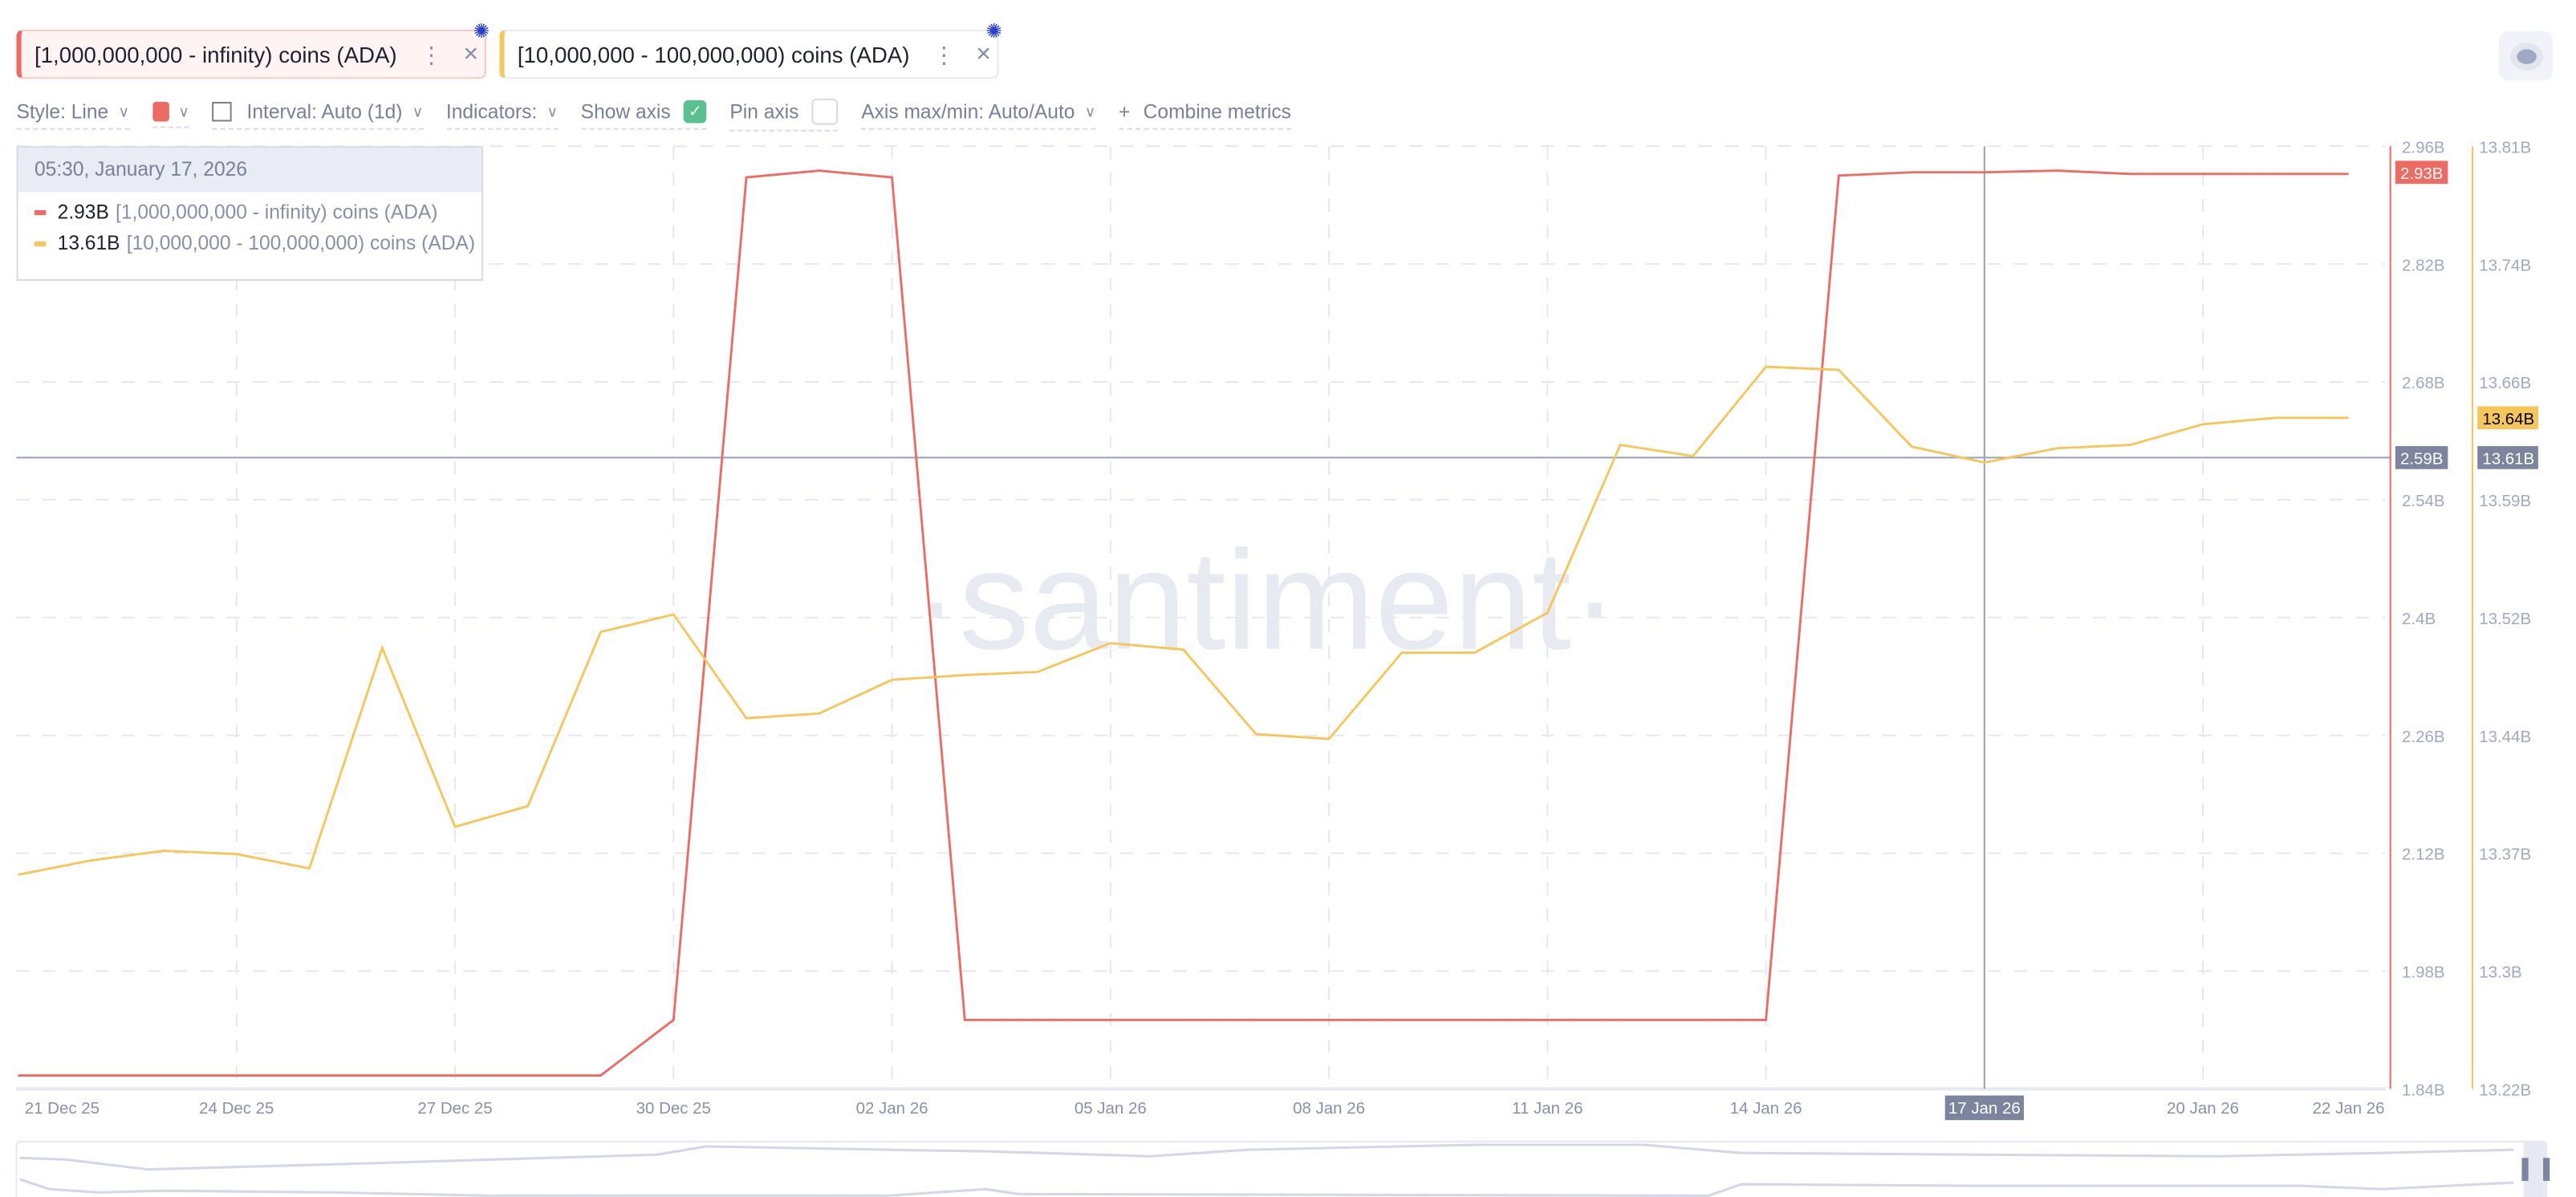 This screenshot has width=2576, height=1197. I want to click on tab-label: [1,000,000,000 - infinity) coins (ADA), so click(215, 55).